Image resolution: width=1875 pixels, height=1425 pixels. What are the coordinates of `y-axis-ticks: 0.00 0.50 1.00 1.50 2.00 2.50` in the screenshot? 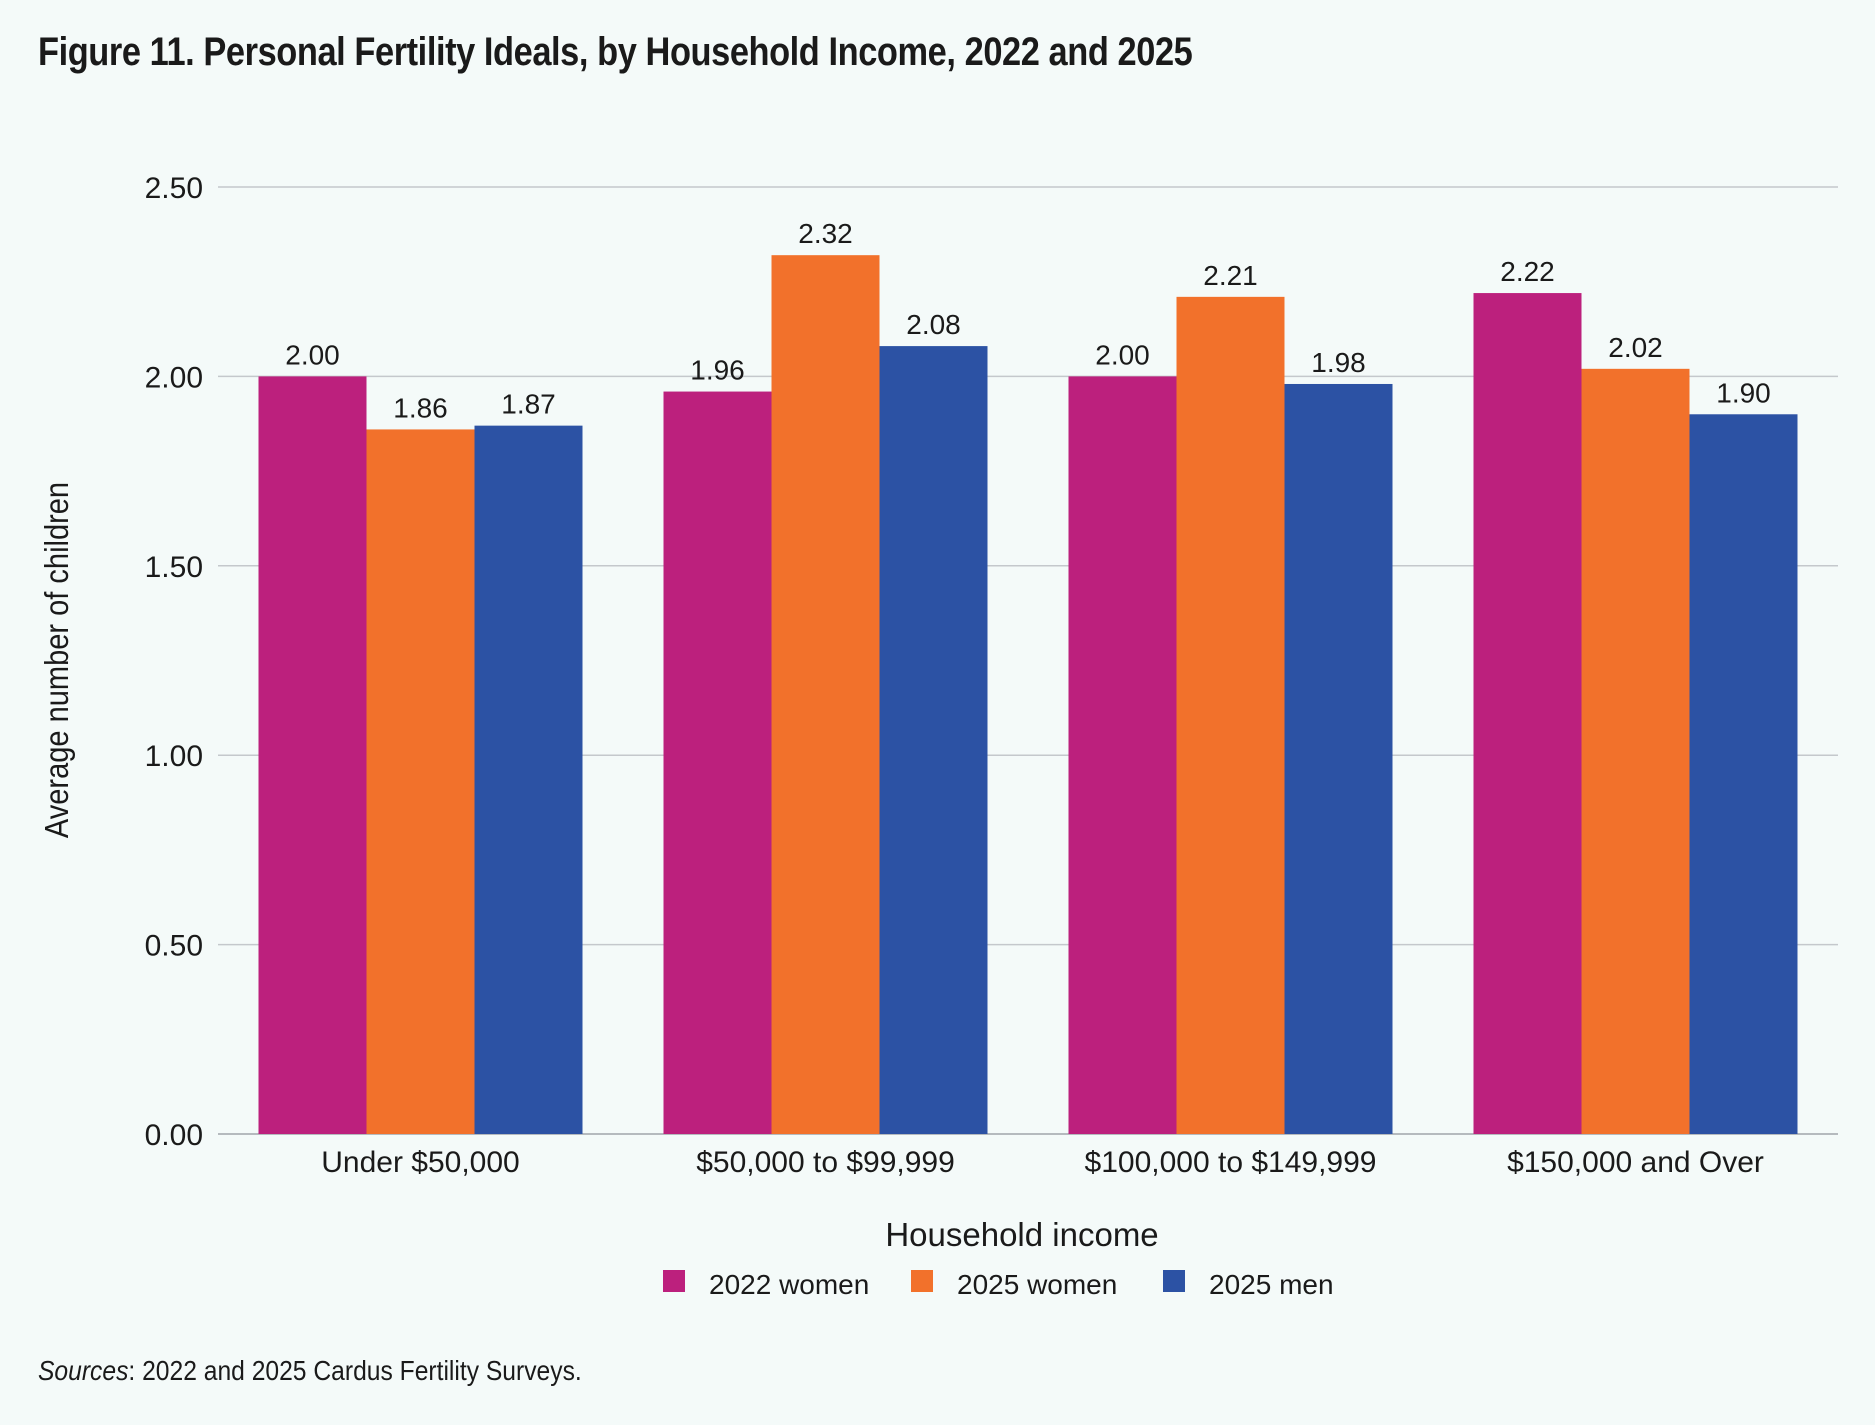 It's located at (174, 662).